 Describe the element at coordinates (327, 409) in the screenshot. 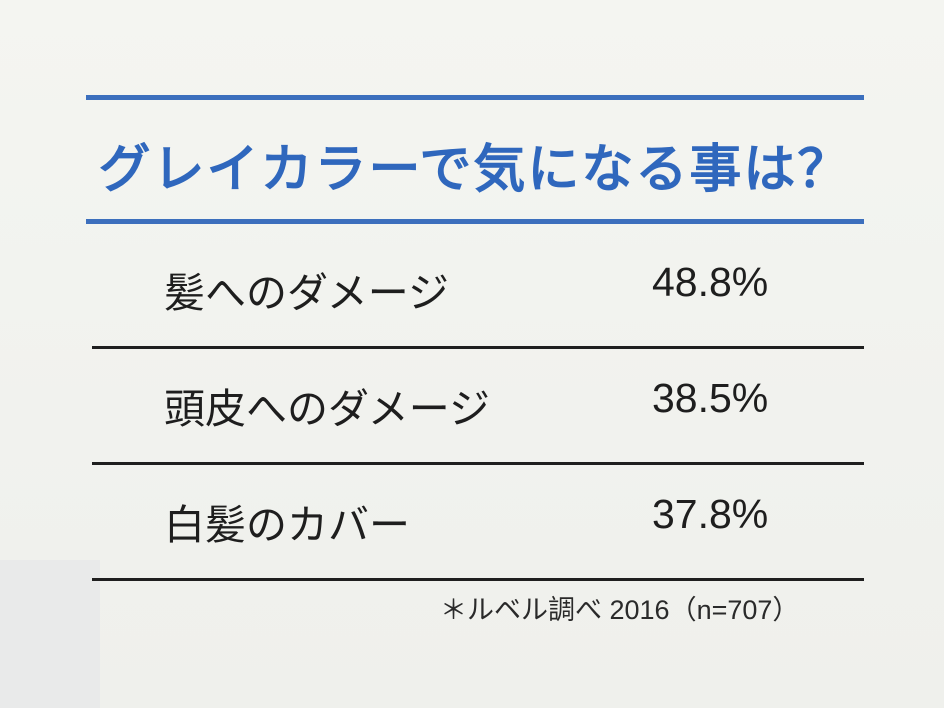

I see `row-label: 頭皮へのダメージ` at that location.